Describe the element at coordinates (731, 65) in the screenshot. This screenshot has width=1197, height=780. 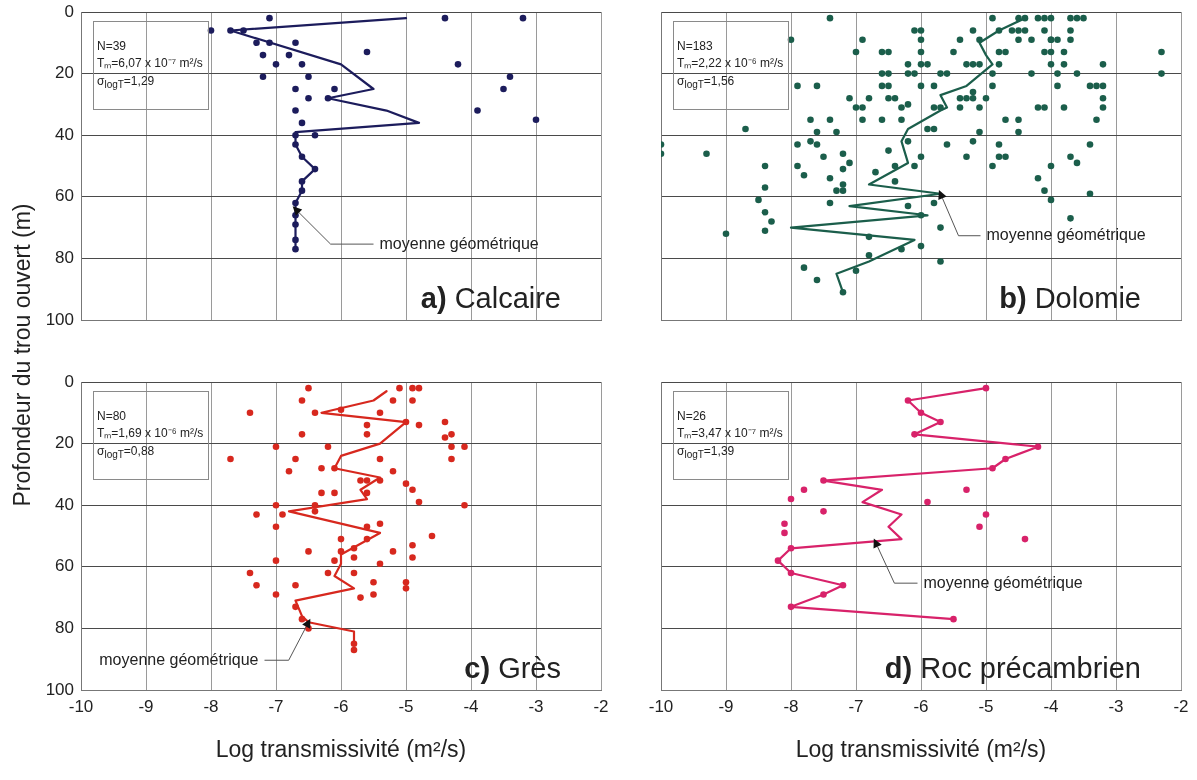
I see `note-box: N=183 Tₘ=2,22 x 10⁻⁶ m²/s σ$_{logT}$=1,56` at that location.